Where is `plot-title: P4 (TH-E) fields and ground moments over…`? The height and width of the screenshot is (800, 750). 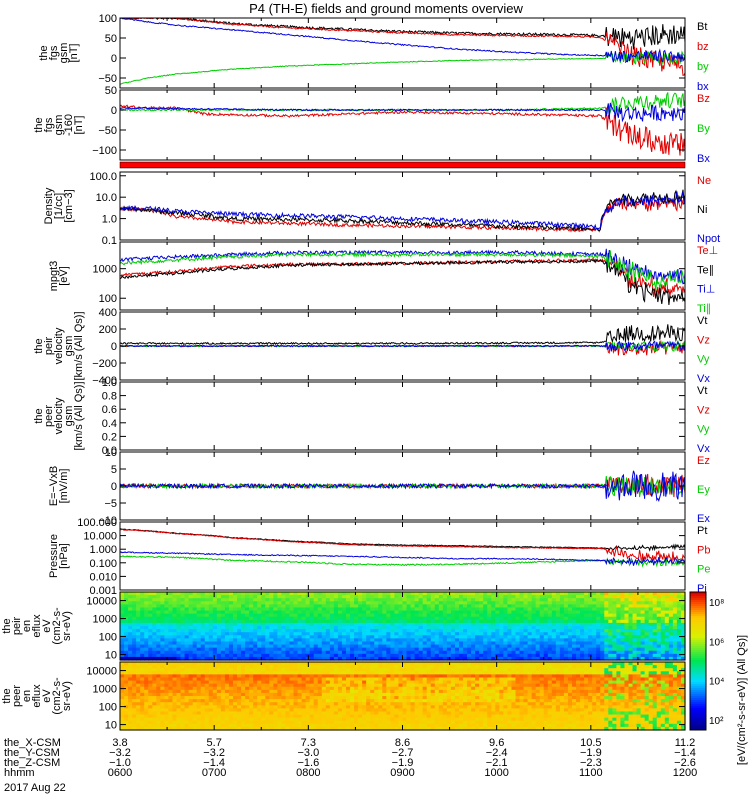 plot-title: P4 (TH-E) fields and ground moments over… is located at coordinates (386, 8).